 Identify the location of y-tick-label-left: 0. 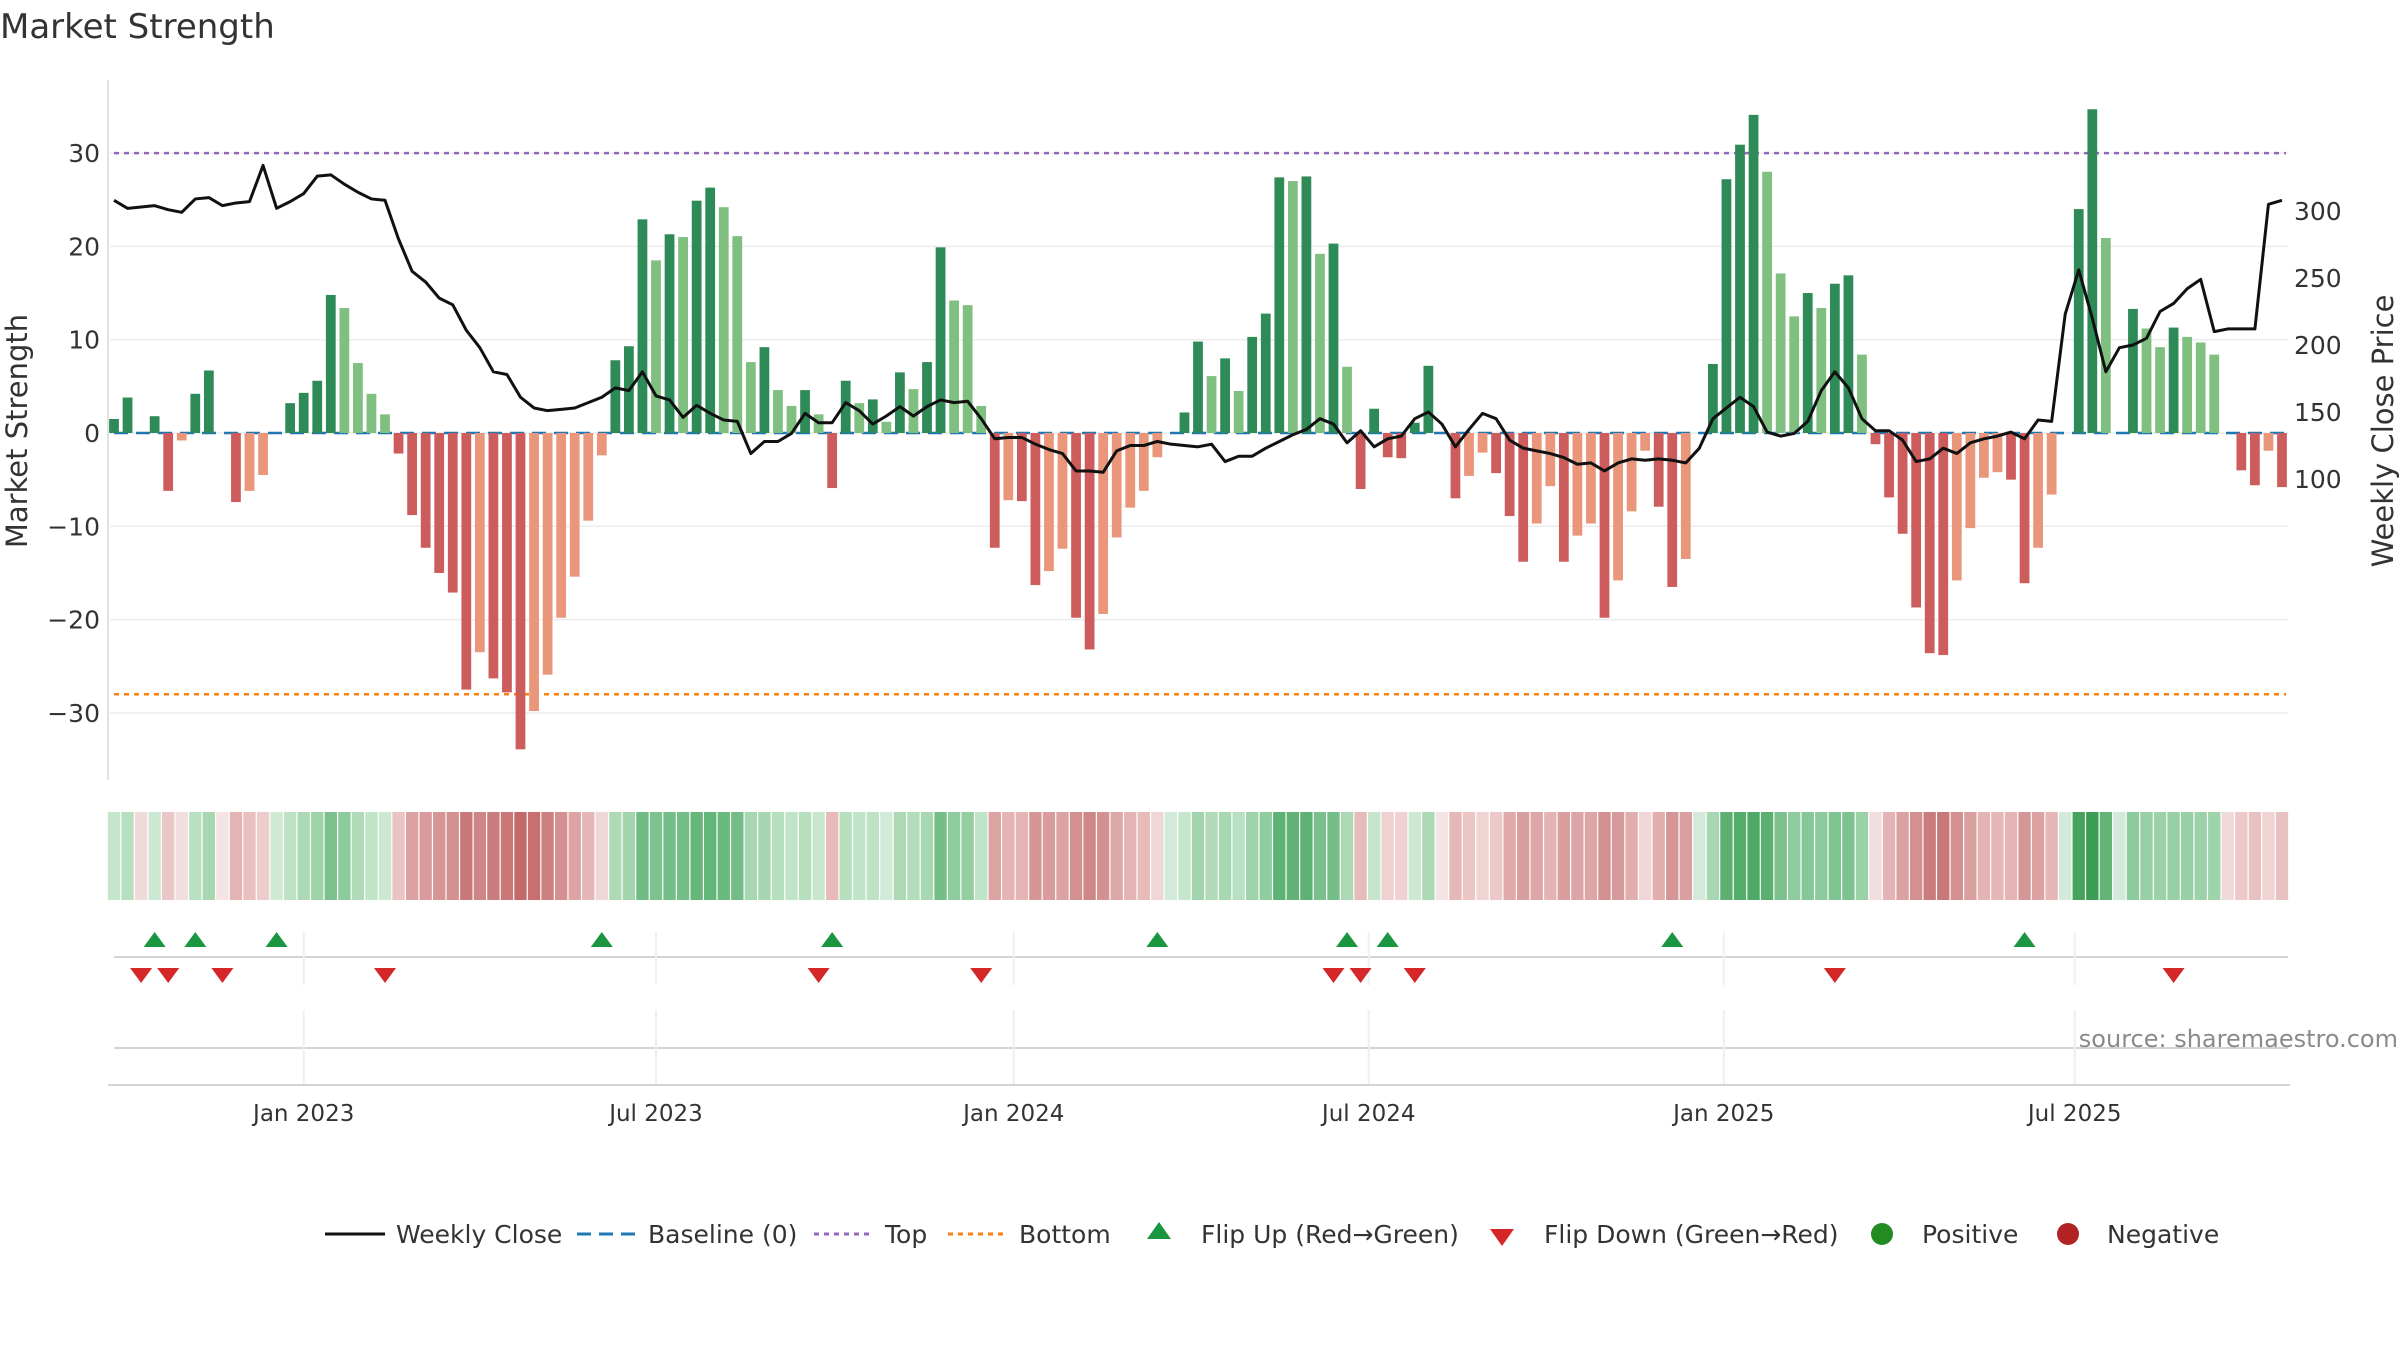
(92, 433).